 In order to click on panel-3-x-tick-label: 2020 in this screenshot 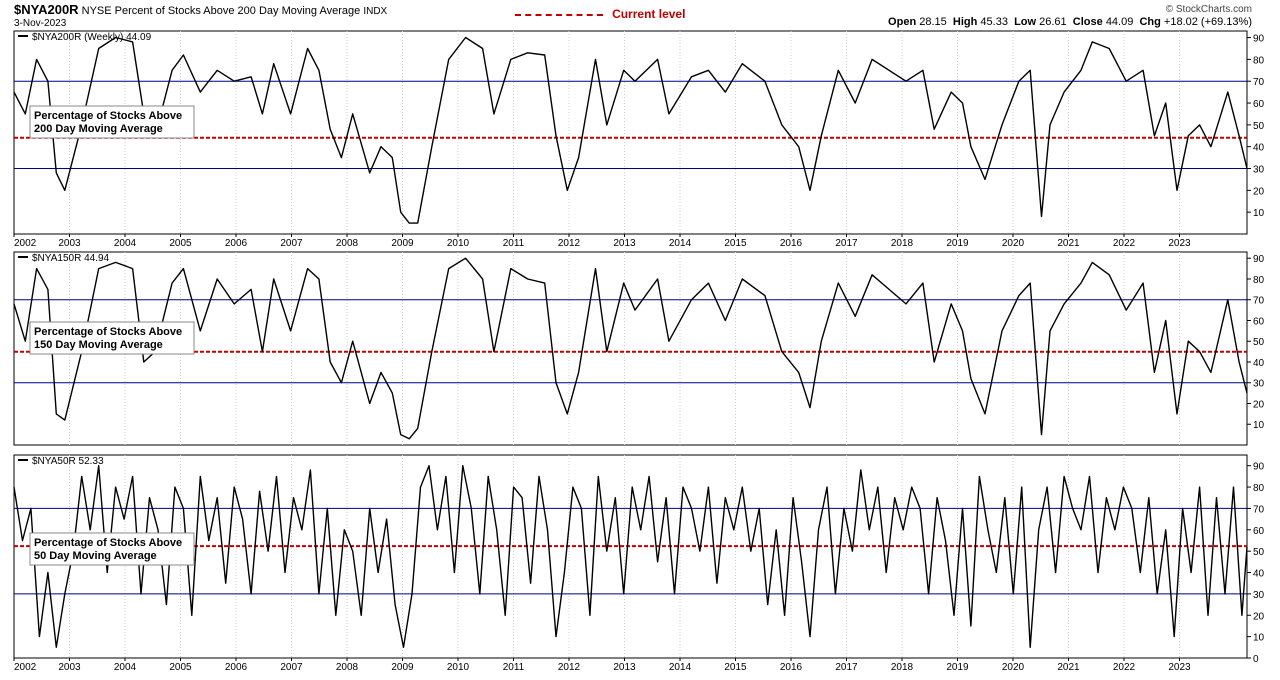, I will do `click(1013, 667)`.